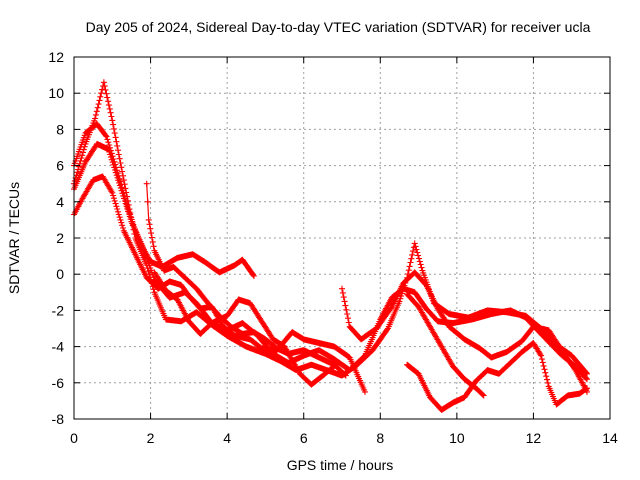 The height and width of the screenshot is (480, 640). What do you see at coordinates (58, 347) in the screenshot?
I see `y-tick-label: -4` at bounding box center [58, 347].